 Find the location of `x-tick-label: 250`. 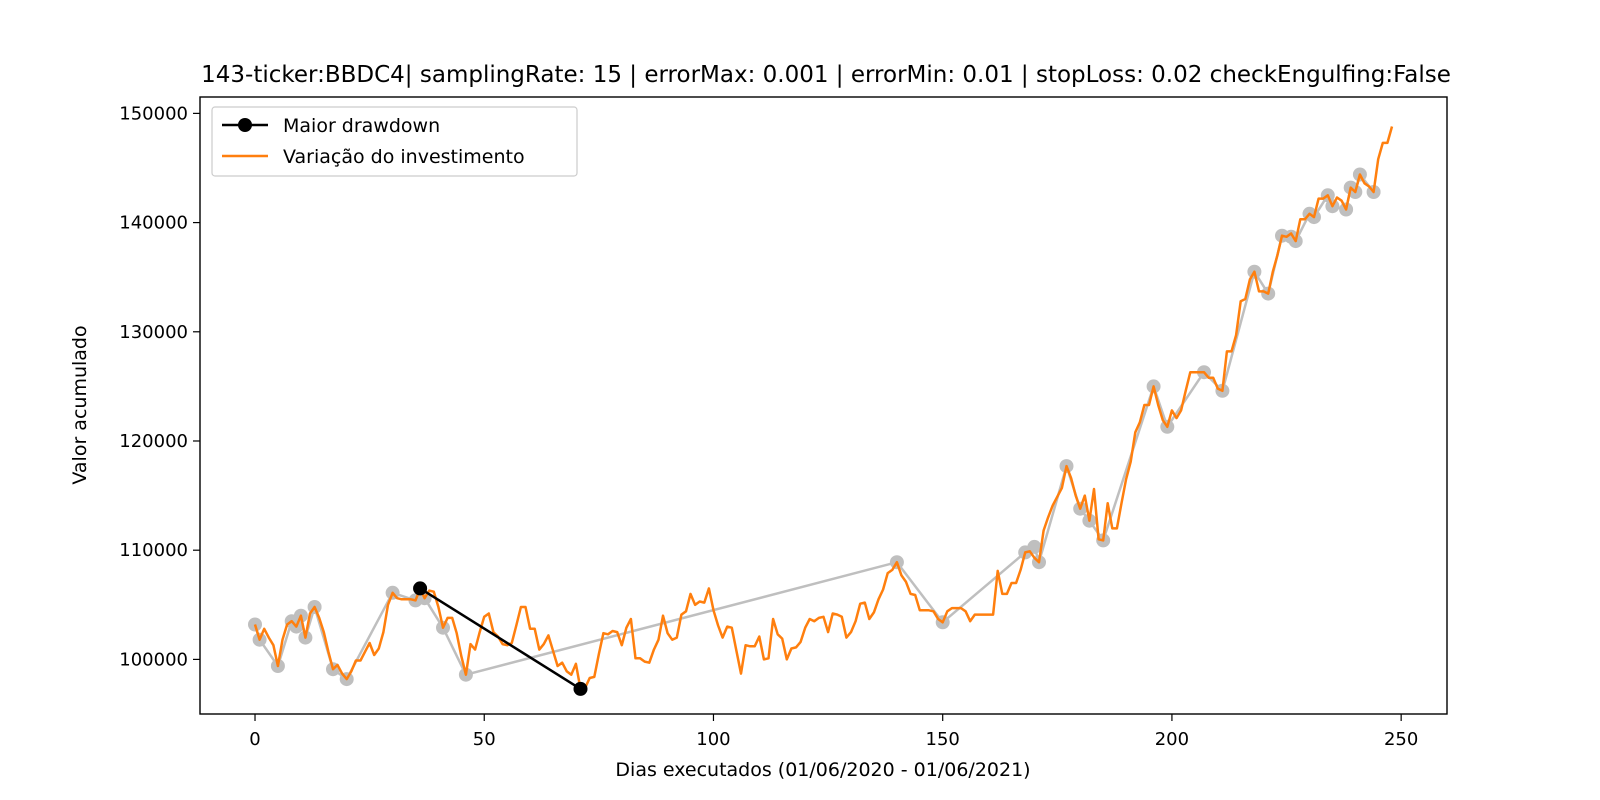

x-tick-label: 250 is located at coordinates (1401, 739).